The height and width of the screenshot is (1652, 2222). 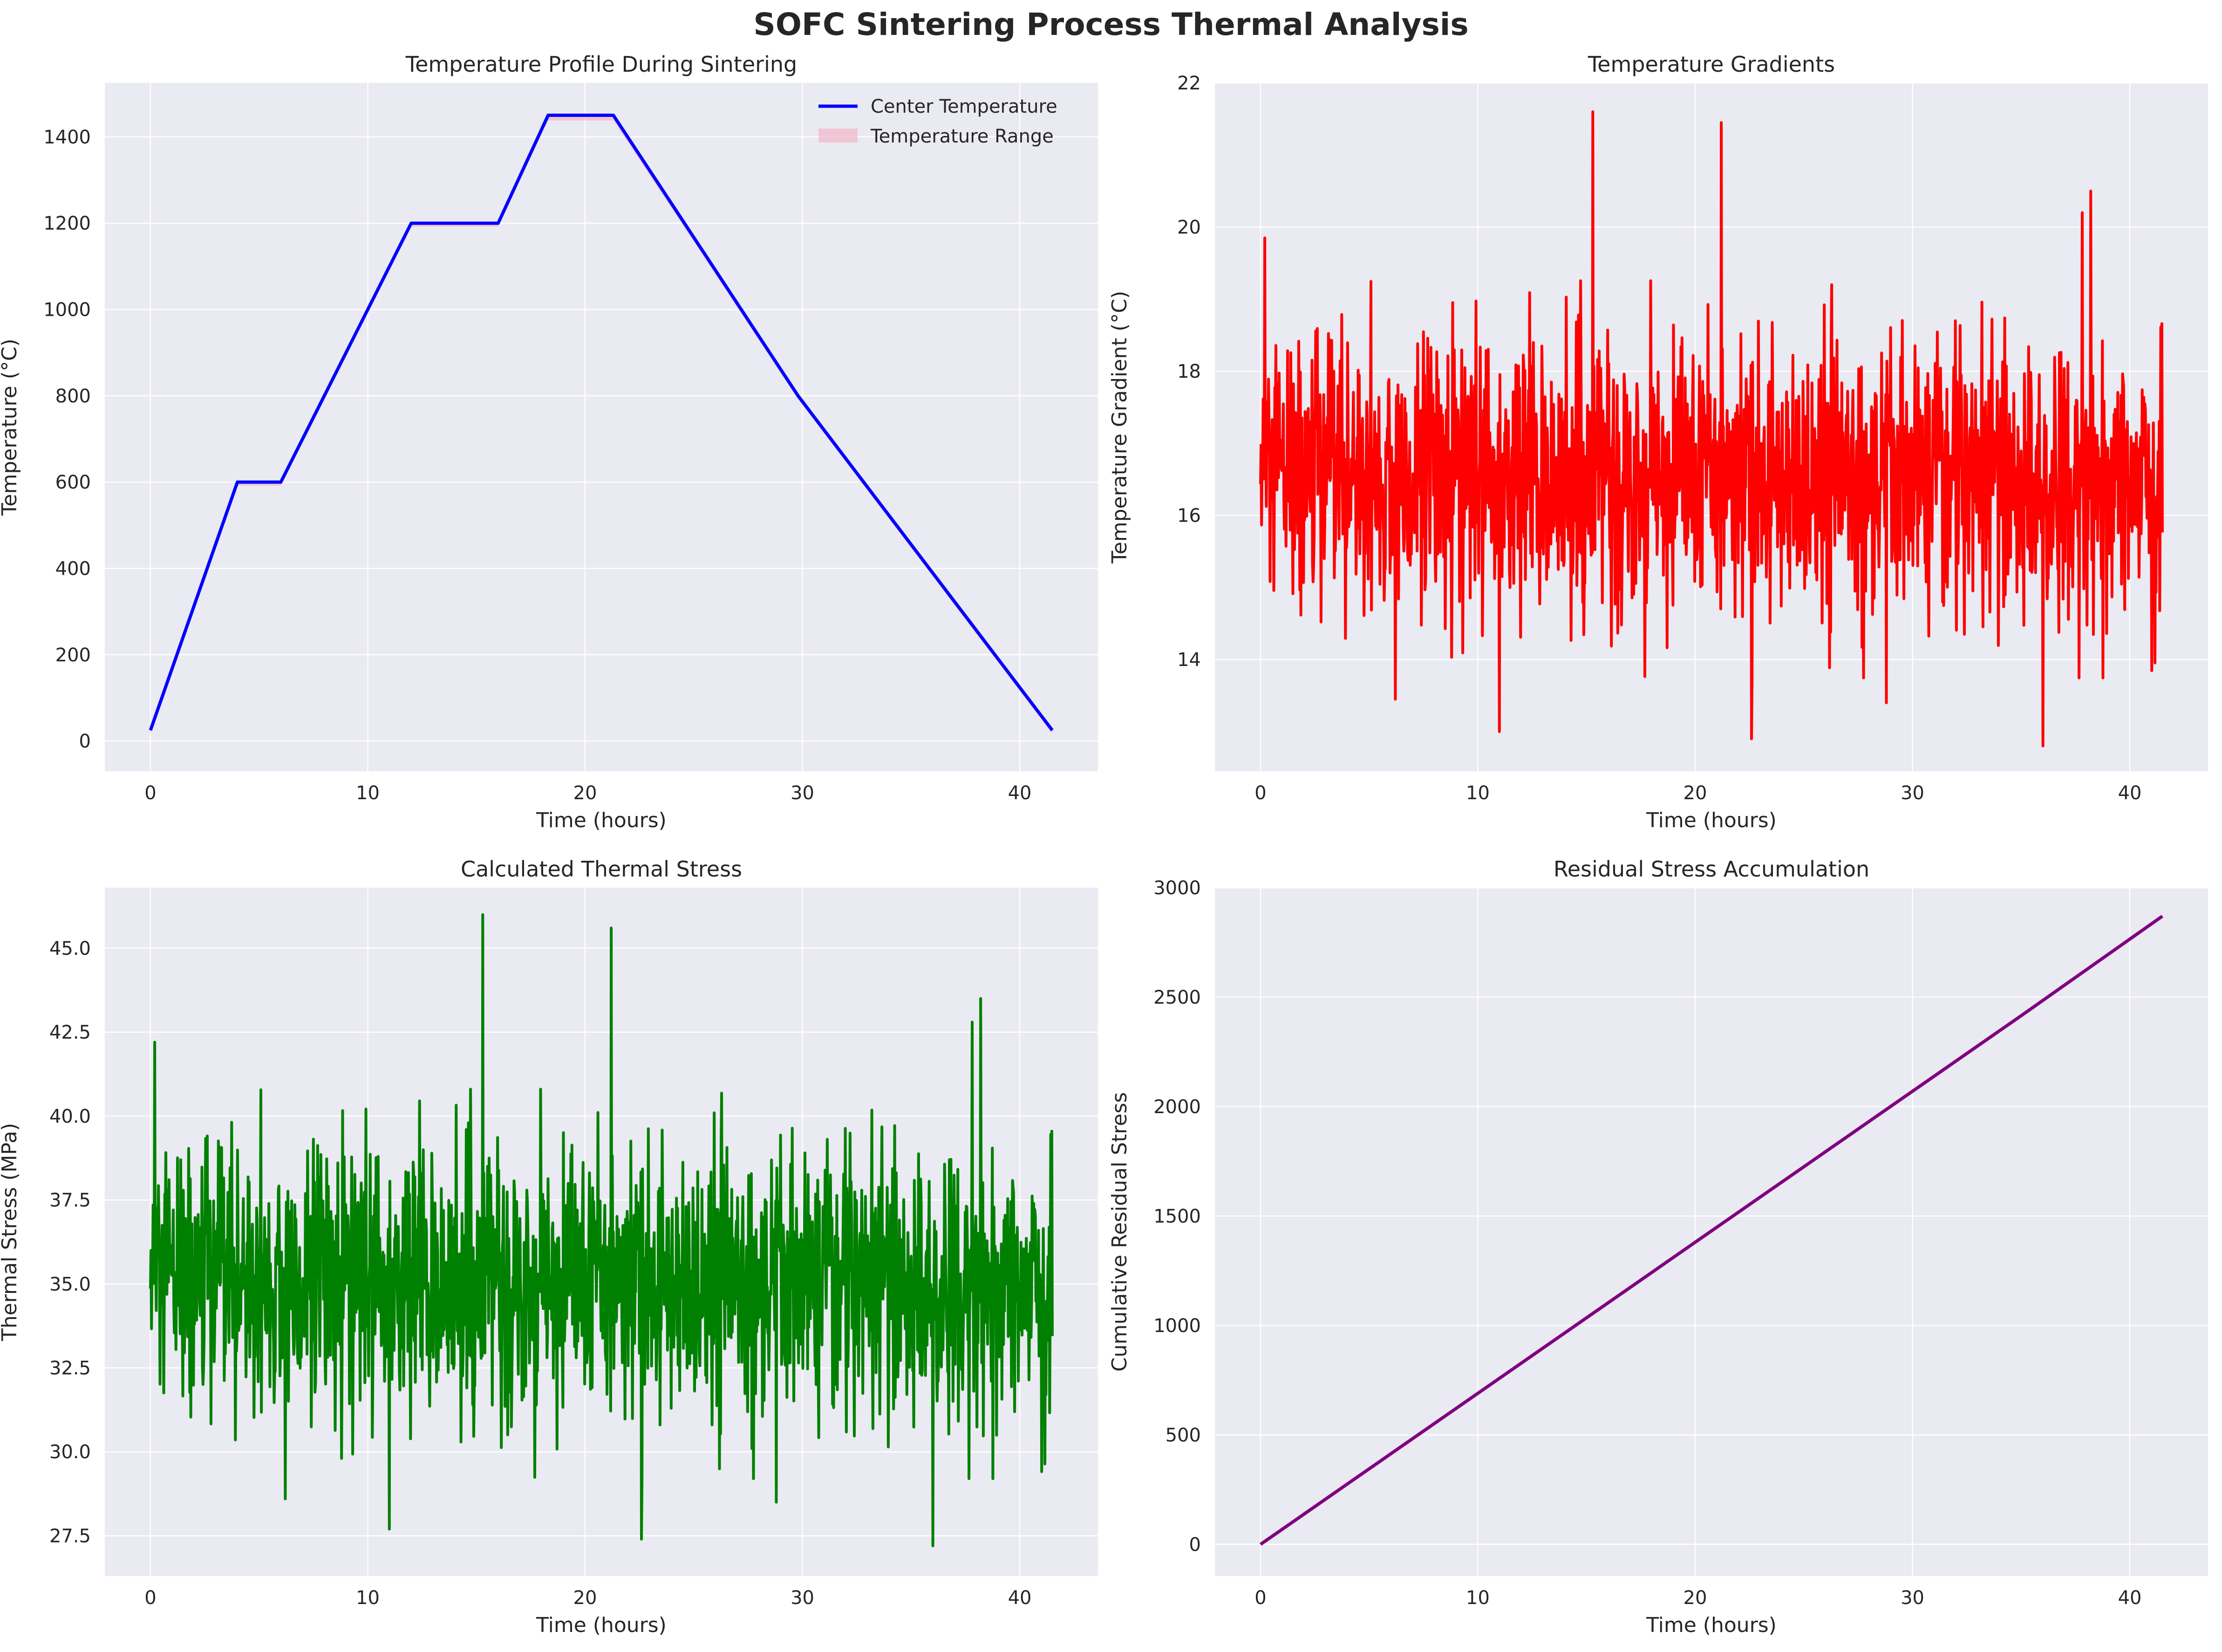 I want to click on y-tick-label: 400, so click(x=73, y=568).